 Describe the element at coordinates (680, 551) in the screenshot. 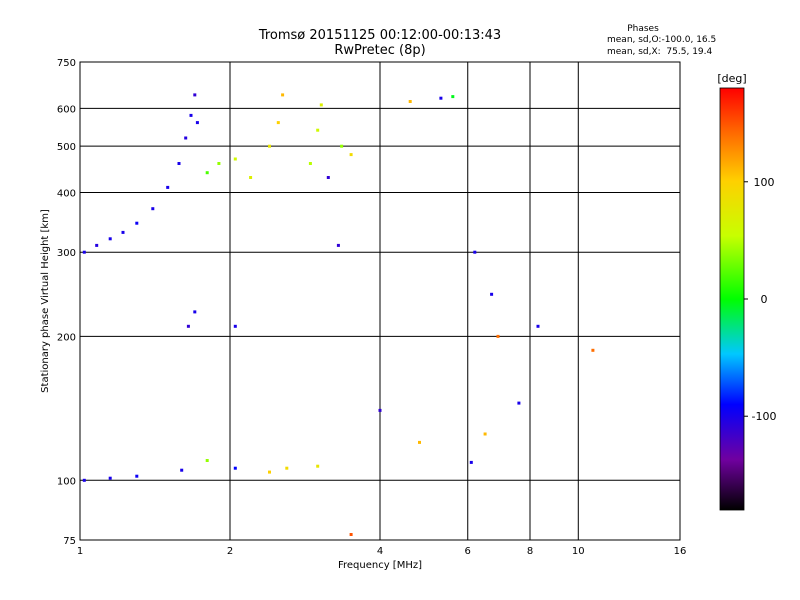

I see `x-tick-label: 16` at that location.